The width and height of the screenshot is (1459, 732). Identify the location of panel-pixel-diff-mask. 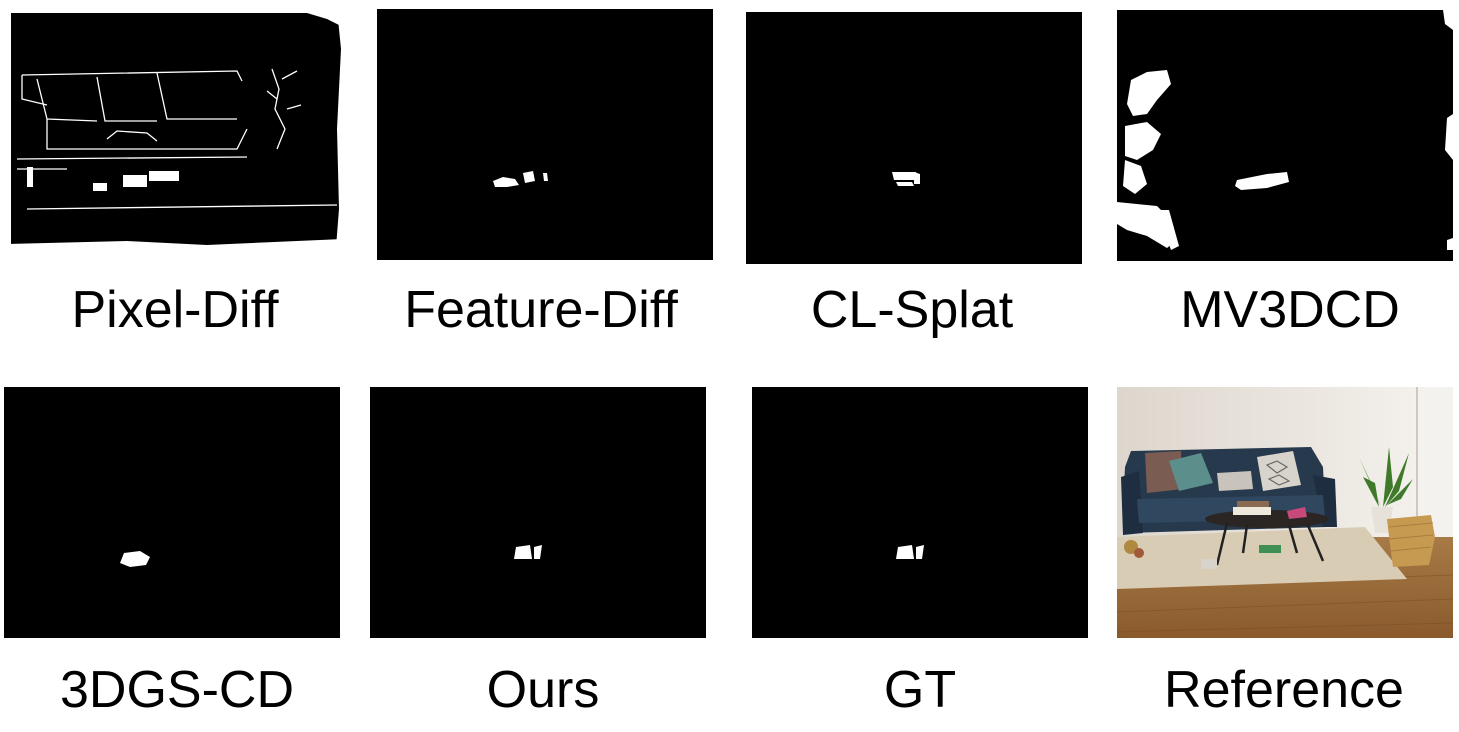
(175, 134).